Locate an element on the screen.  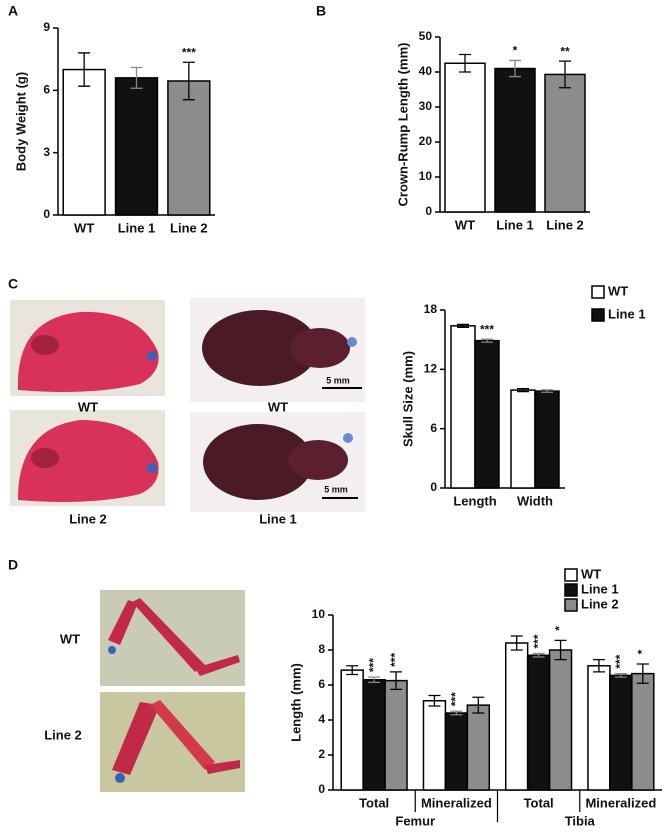
group-label: Tibia is located at coordinates (580, 820).